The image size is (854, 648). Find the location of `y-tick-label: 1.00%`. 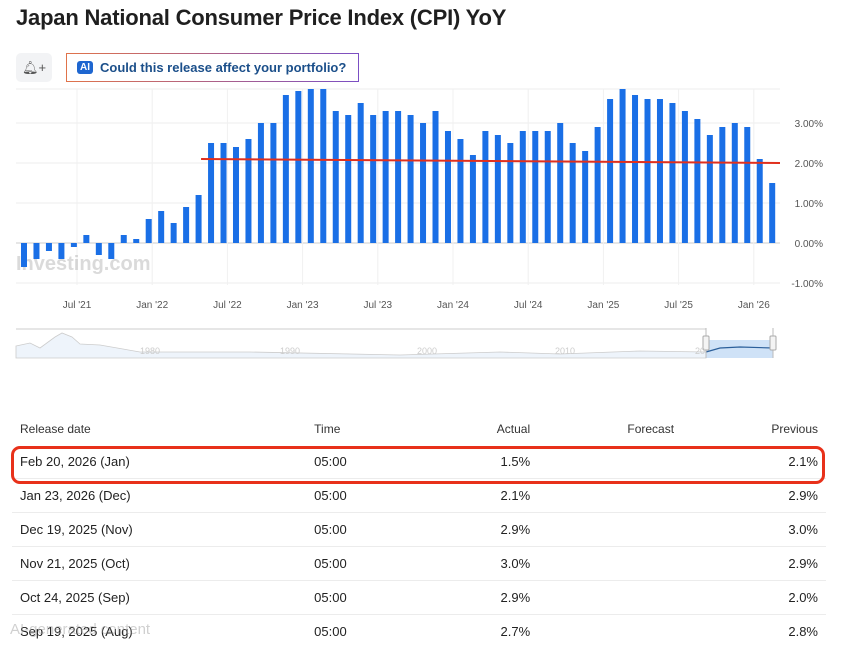

y-tick-label: 1.00% is located at coordinates (809, 204).